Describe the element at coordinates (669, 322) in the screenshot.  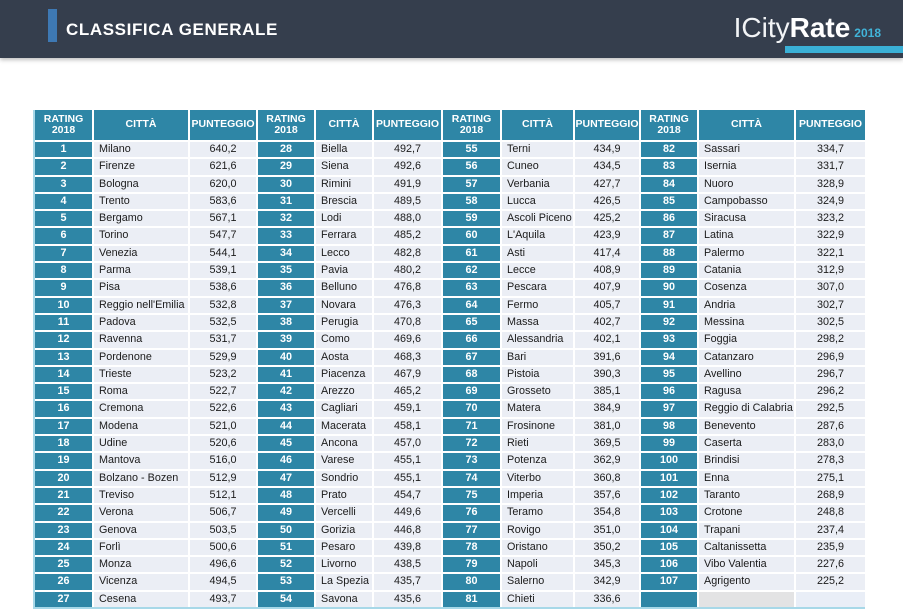
I see `rank-cell: 92` at that location.